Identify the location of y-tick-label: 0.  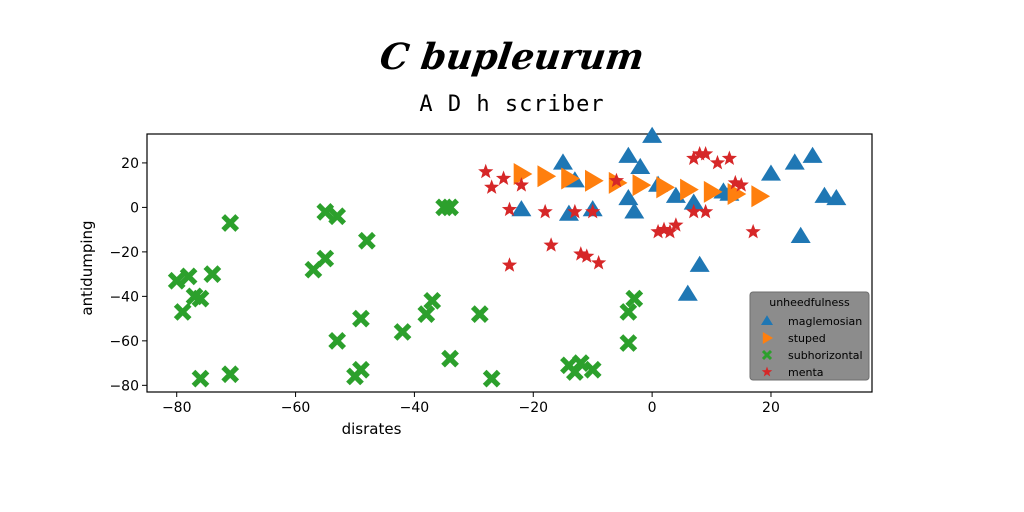
(134, 208).